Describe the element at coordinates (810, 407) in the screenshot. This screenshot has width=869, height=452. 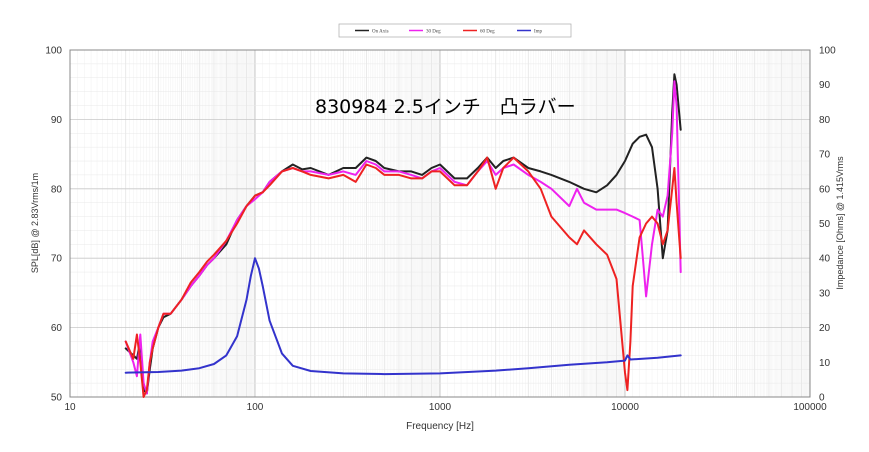
I see `x-tick-label: 100000` at that location.